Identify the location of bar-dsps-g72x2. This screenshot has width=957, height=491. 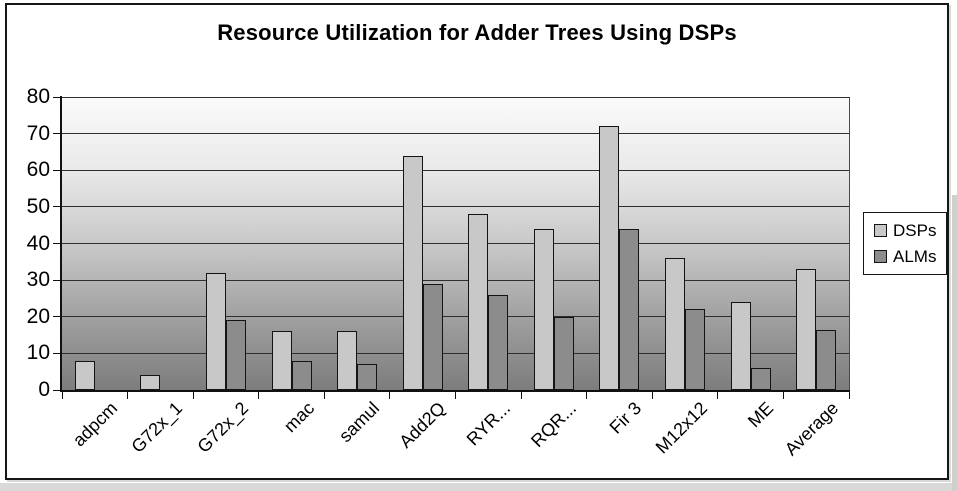
(216, 331).